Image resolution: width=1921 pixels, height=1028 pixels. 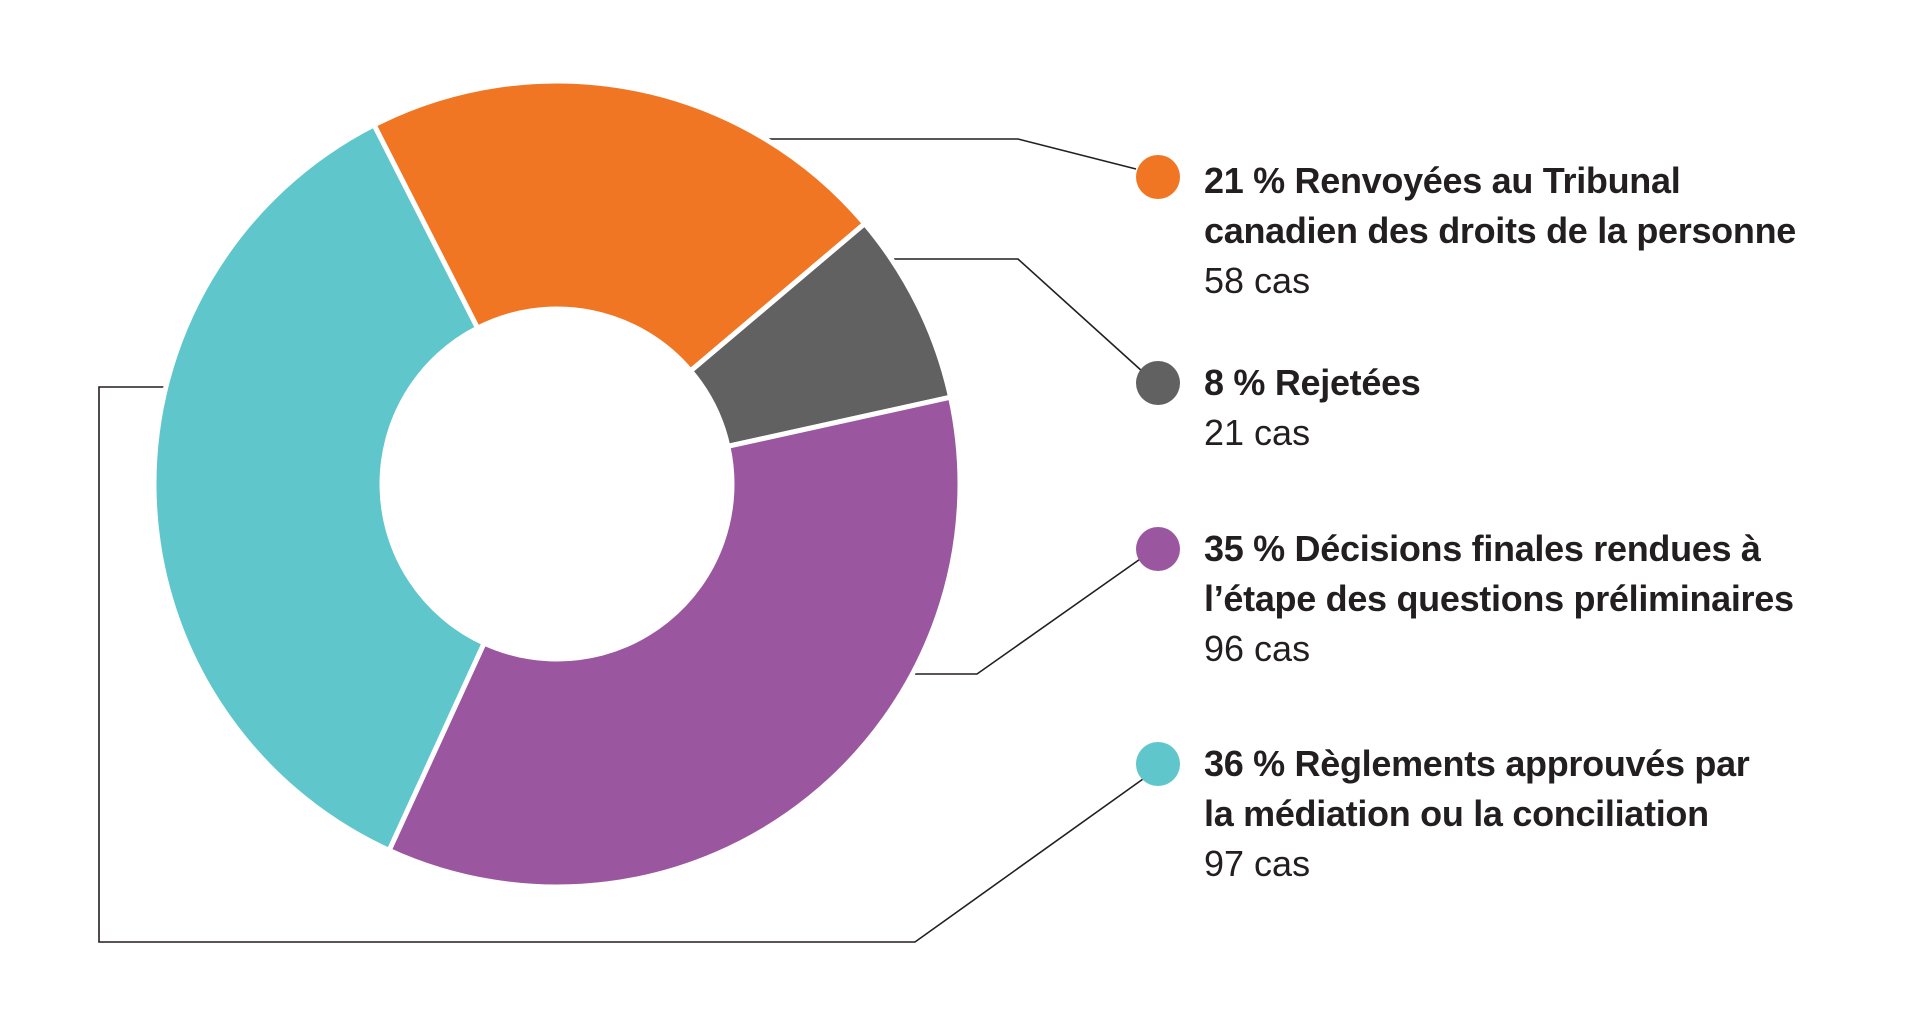 I want to click on legend-count: 96 cas, so click(x=1257, y=648).